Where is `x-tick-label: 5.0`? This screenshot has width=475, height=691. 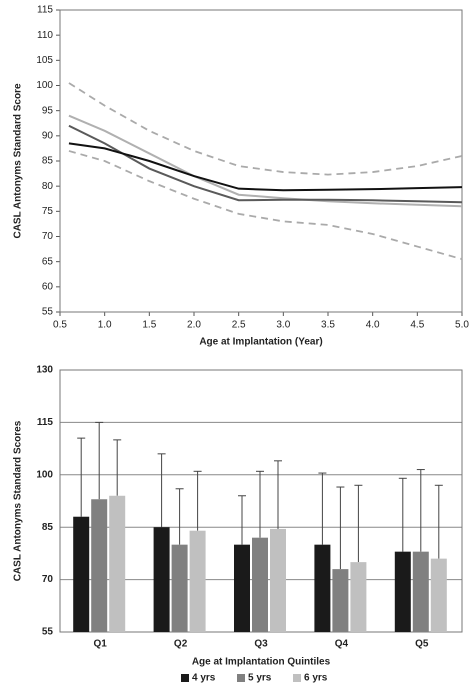
x-tick-label: 5.0 is located at coordinates (462, 325).